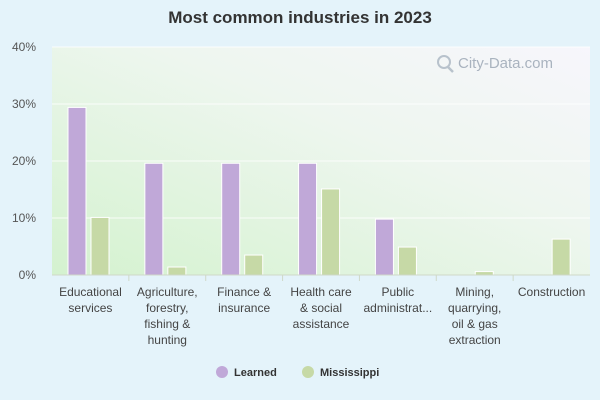  What do you see at coordinates (167, 292) in the screenshot?
I see `x-tick-label-line: Agriculture,` at bounding box center [167, 292].